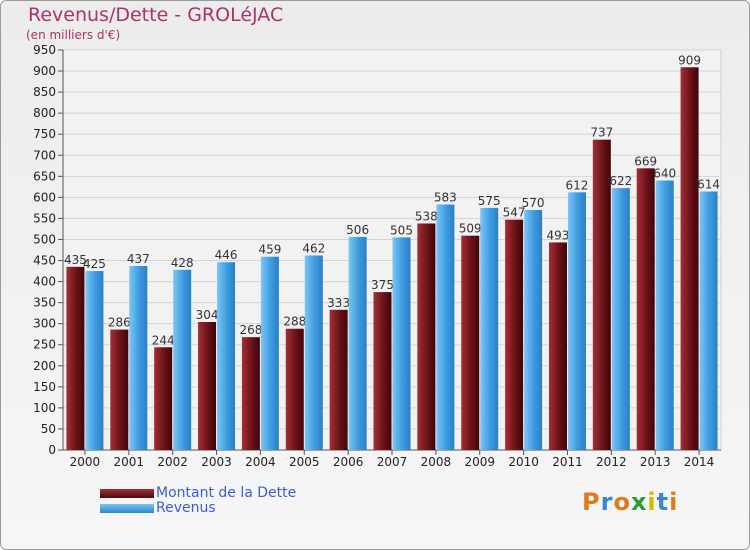  Describe the element at coordinates (622, 502) in the screenshot. I see `logo-letter: o` at that location.